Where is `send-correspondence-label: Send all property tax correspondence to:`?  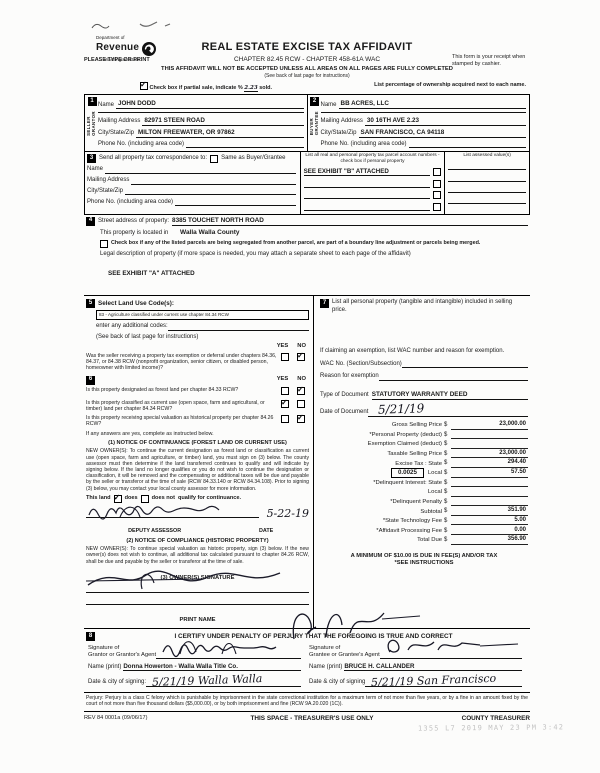 send-correspondence-label: Send all property tax correspondence to: is located at coordinates (153, 158).